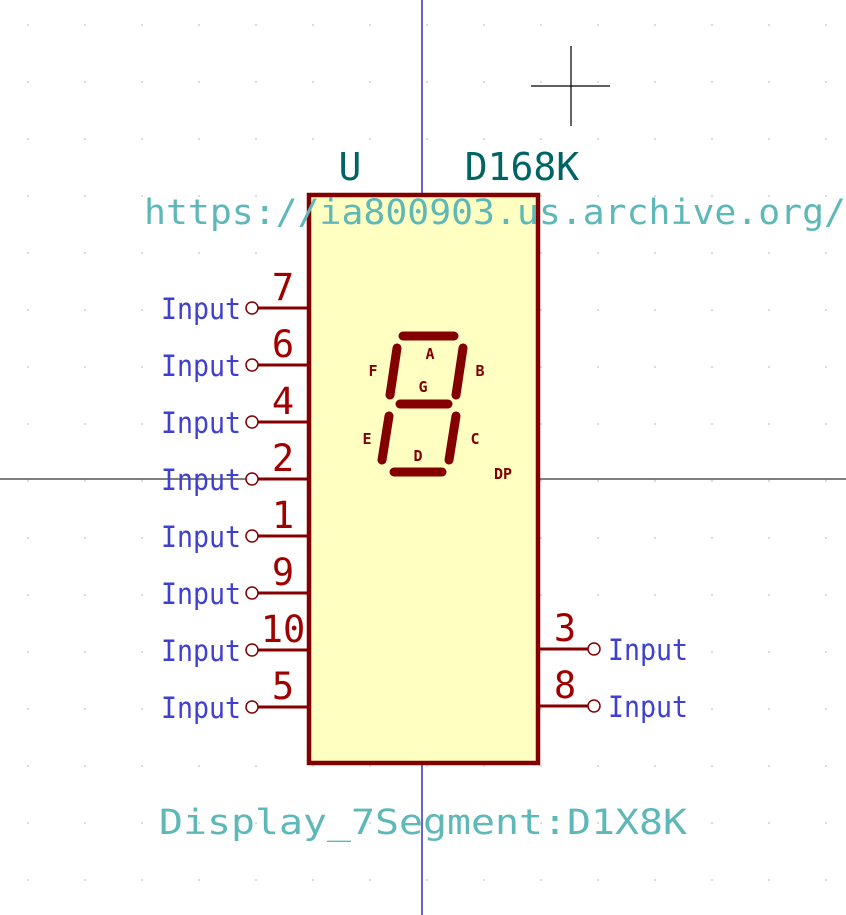 The image size is (846, 915). What do you see at coordinates (565, 685) in the screenshot?
I see `pin-number: 8` at bounding box center [565, 685].